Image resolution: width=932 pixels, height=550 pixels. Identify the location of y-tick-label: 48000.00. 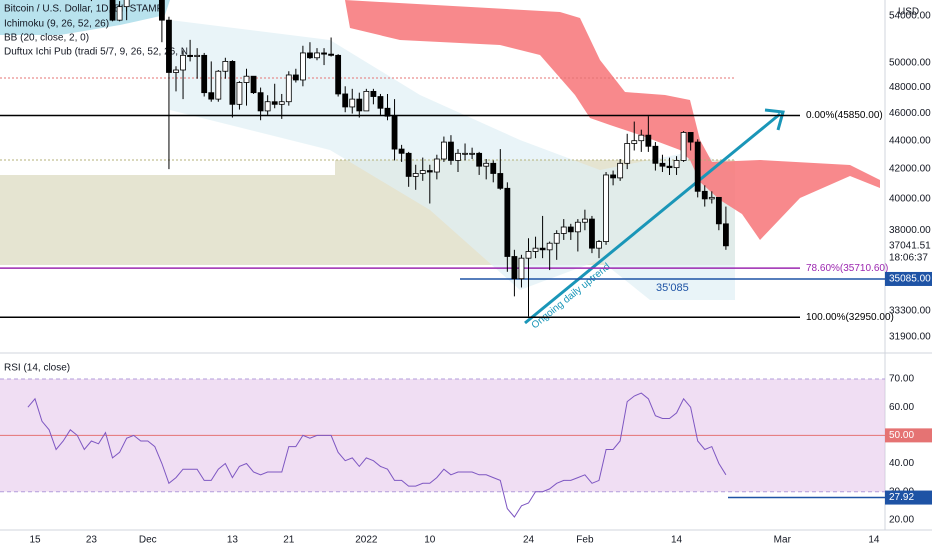
(910, 87).